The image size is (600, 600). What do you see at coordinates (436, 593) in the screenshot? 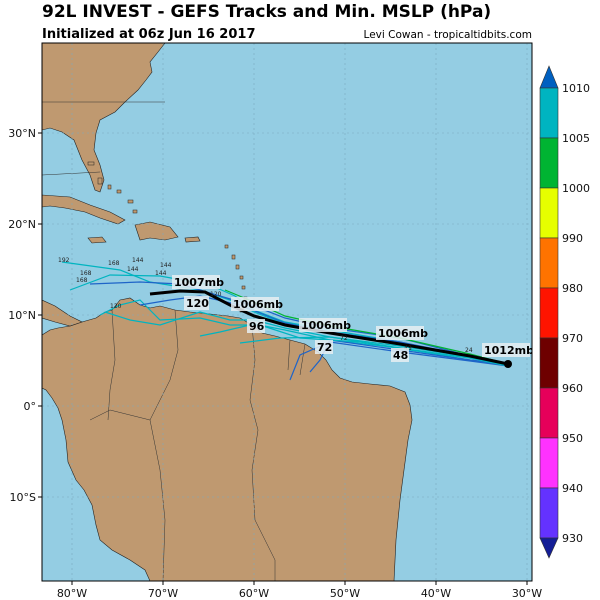
I see `svg-text: 40°W` at bounding box center [436, 593].